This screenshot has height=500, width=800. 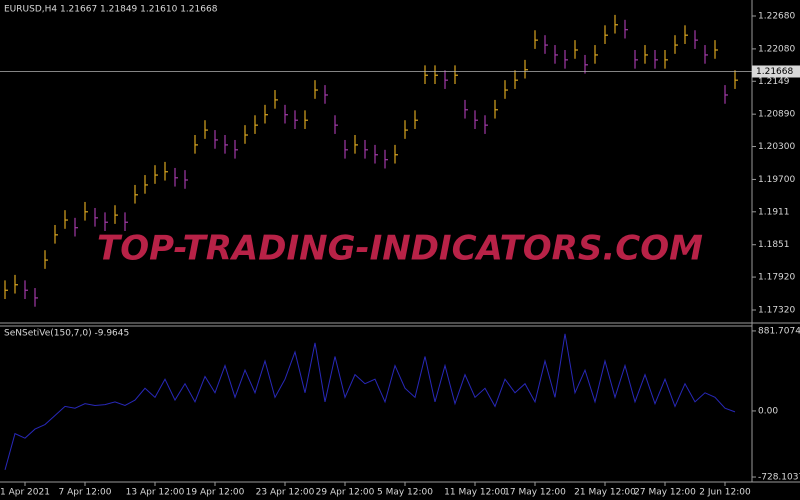 I want to click on x-tick-label: 1 Apr 2021, so click(x=25, y=493).